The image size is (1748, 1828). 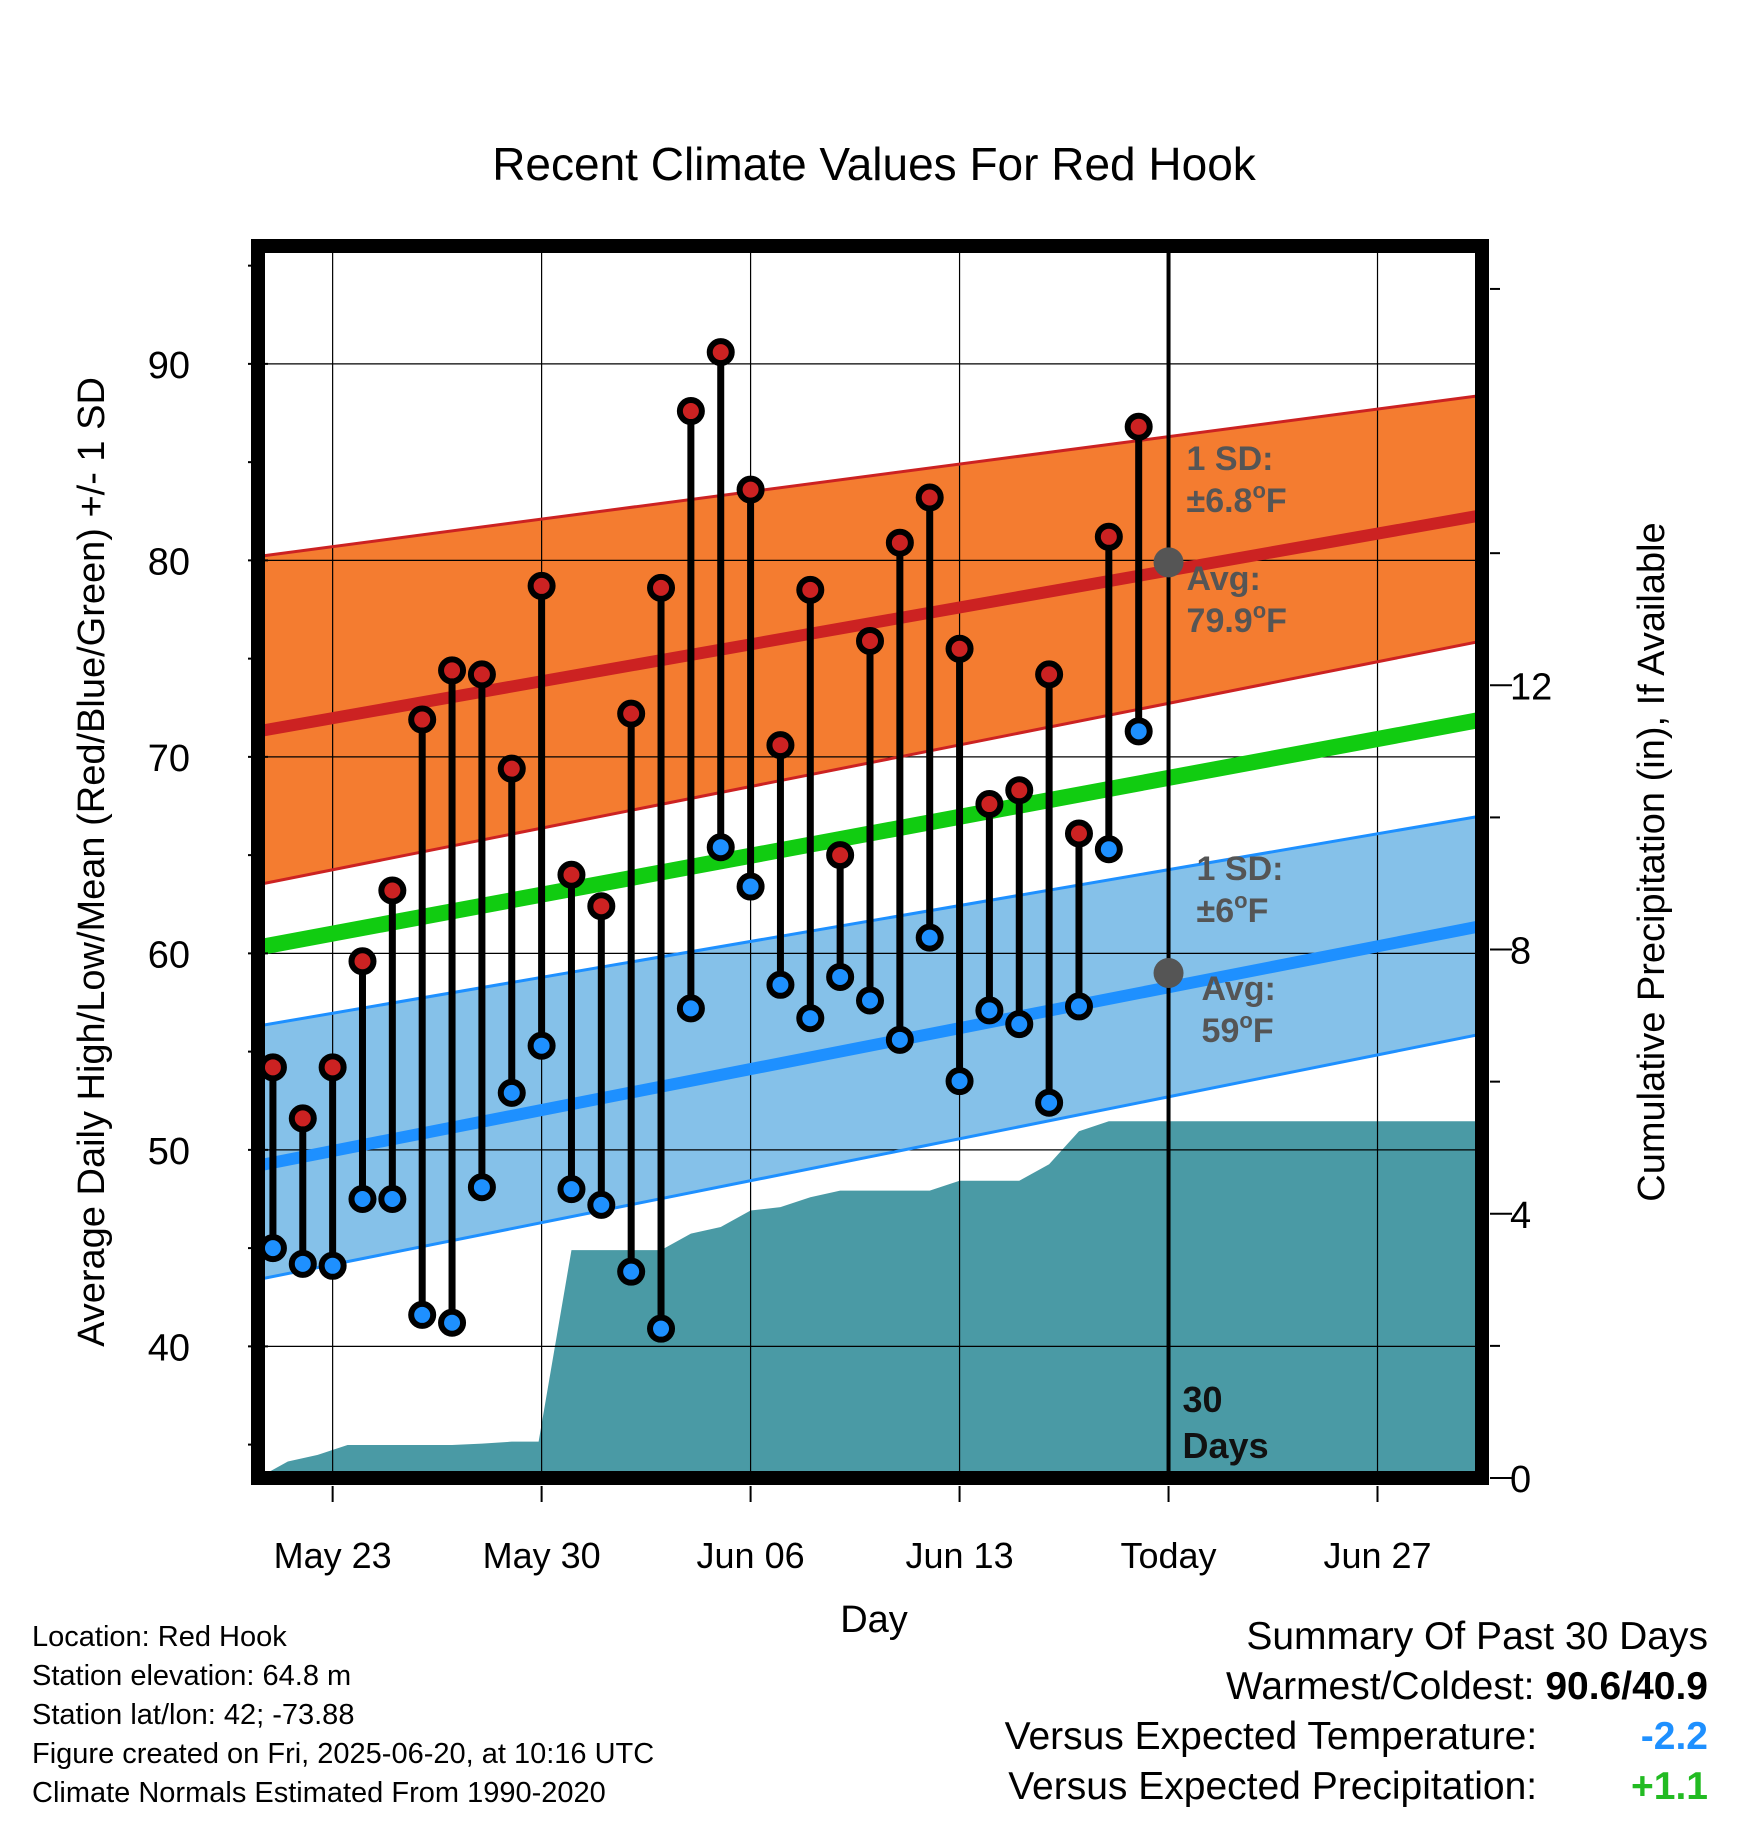 I want to click on low-sd-annotation-title: 1 SD:, so click(x=1240, y=869).